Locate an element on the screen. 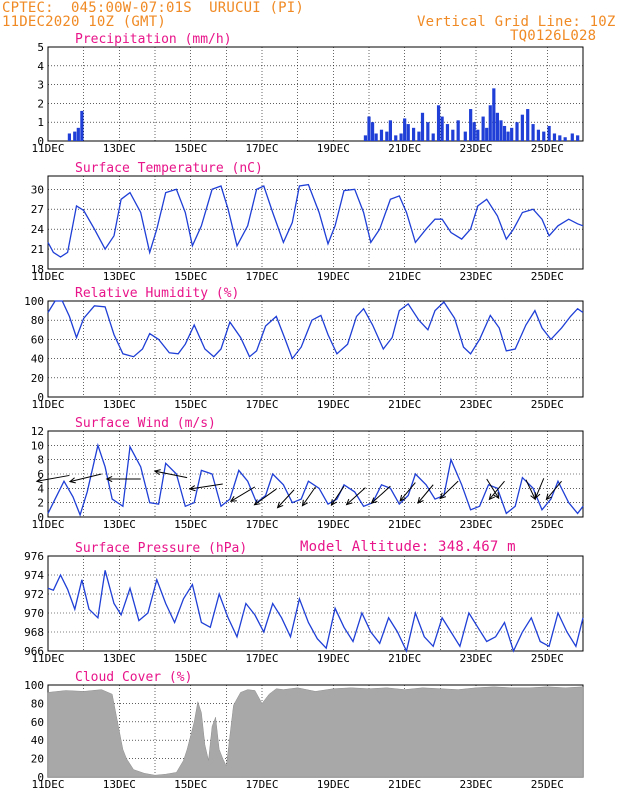 Image resolution: width=618 pixels, height=800 pixels. humidity-xtick-label: 17DEC is located at coordinates (261, 404).